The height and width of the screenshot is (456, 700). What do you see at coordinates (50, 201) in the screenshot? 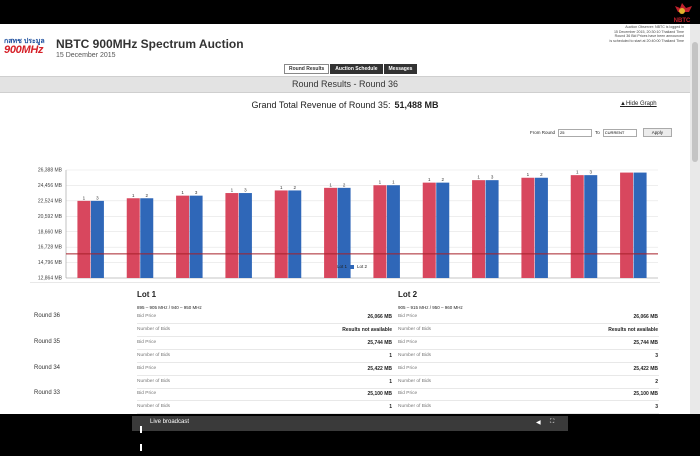
I see `y-tick-label: 22,524 MB` at bounding box center [50, 201].